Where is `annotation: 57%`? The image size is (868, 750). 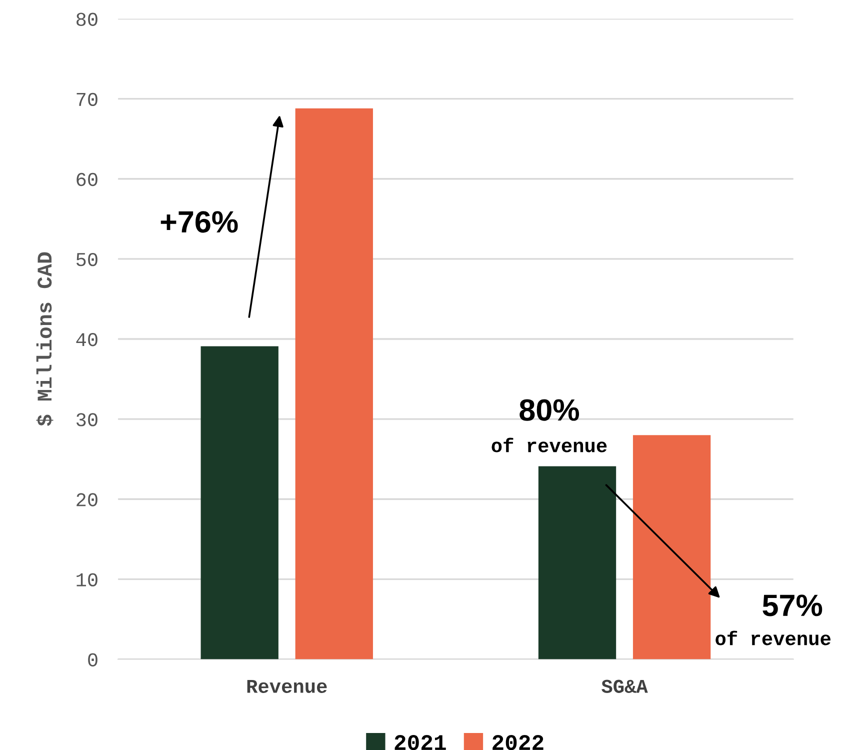 annotation: 57% is located at coordinates (792, 605).